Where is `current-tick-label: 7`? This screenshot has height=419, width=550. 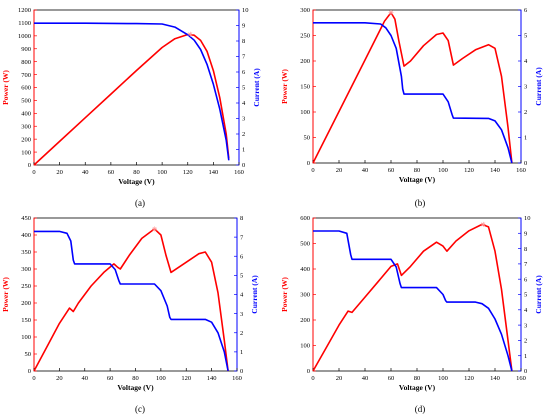 current-tick-label: 7 is located at coordinates (526, 264).